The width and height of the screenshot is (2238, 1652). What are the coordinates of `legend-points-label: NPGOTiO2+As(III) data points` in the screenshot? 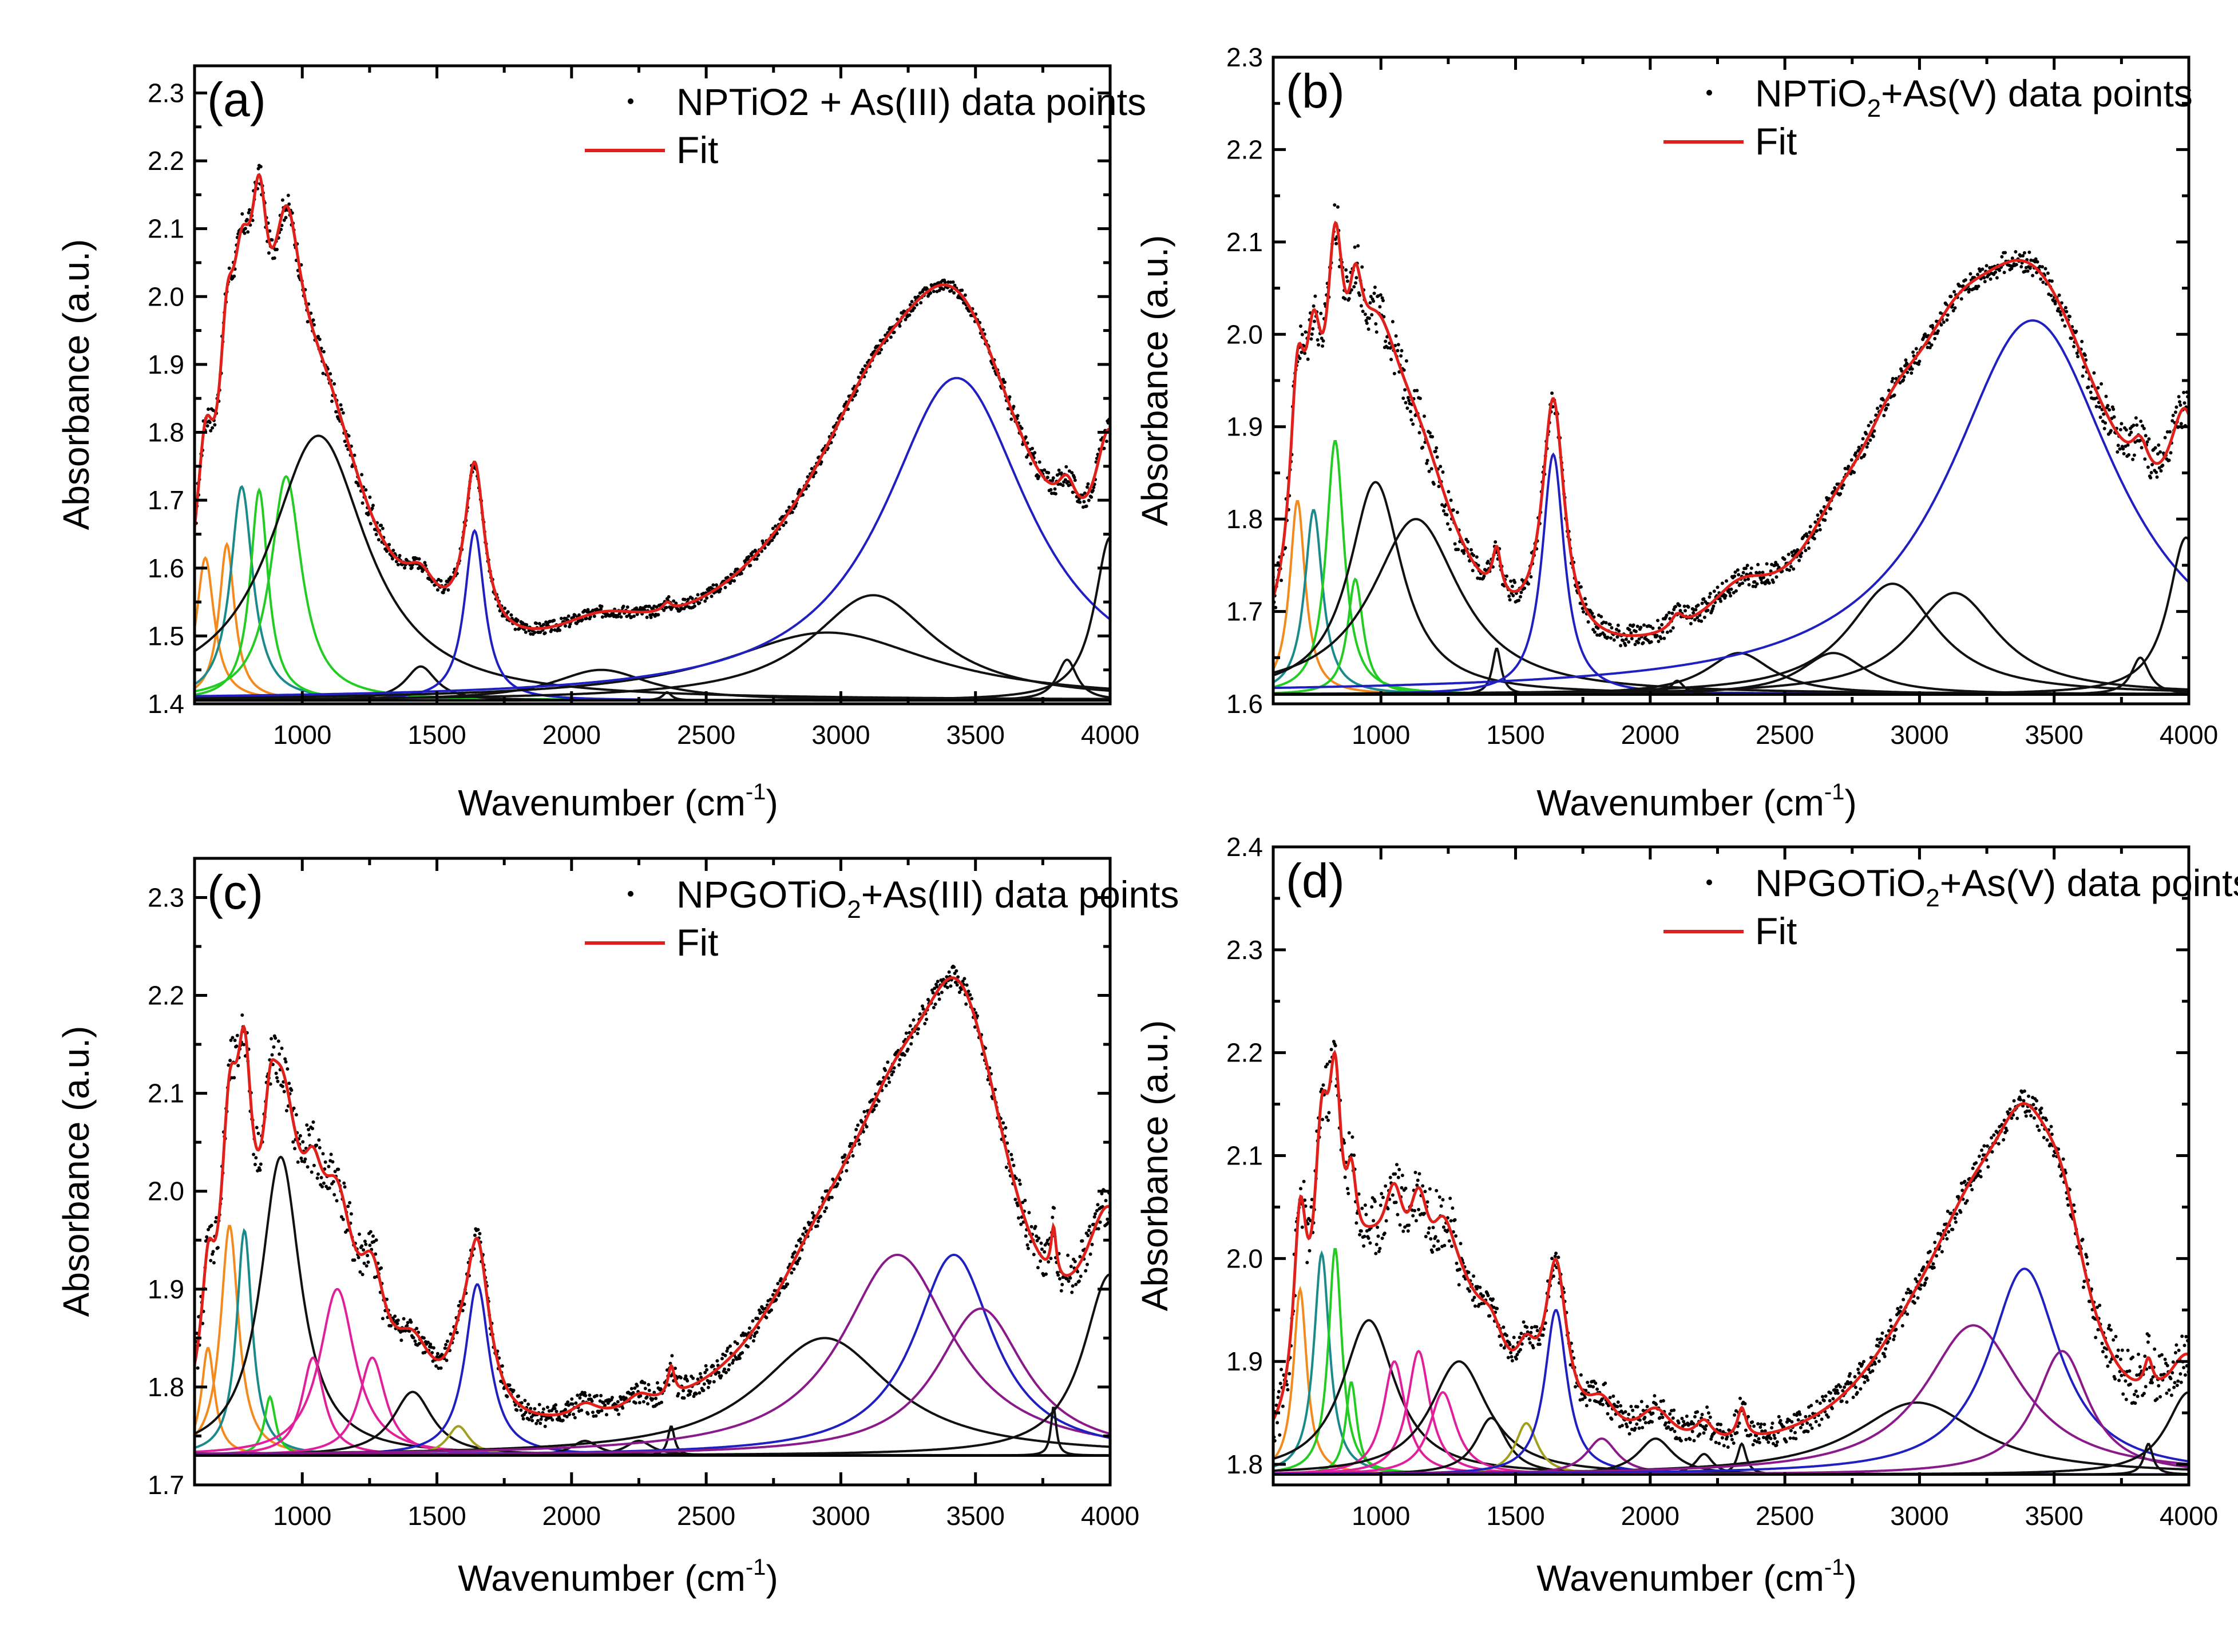 It's located at (928, 898).